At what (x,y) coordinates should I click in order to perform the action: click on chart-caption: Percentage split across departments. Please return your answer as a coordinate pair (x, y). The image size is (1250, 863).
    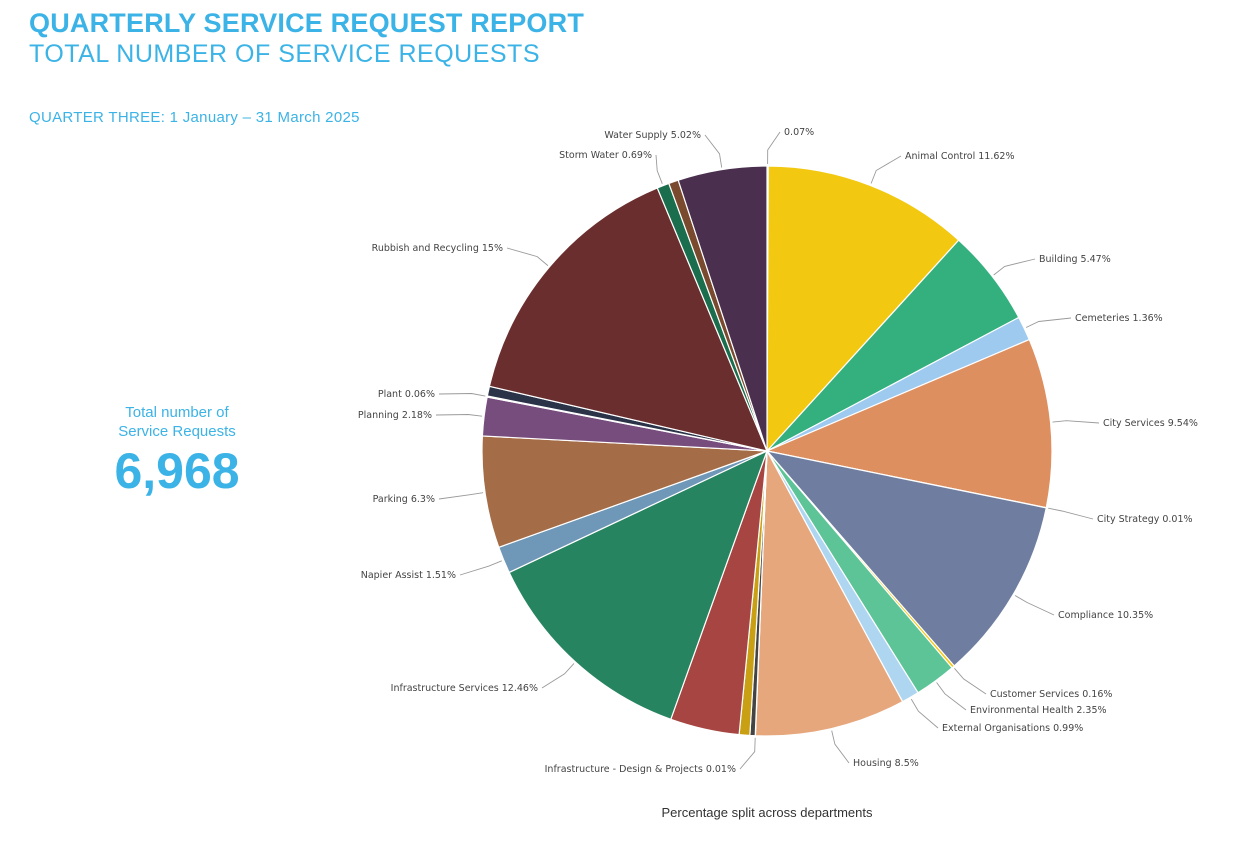
    Looking at the image, I should click on (767, 812).